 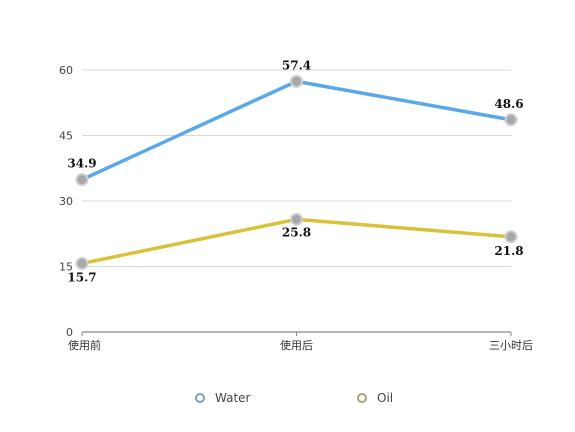 What do you see at coordinates (296, 232) in the screenshot?
I see `data-label-oil-1: 25.8` at bounding box center [296, 232].